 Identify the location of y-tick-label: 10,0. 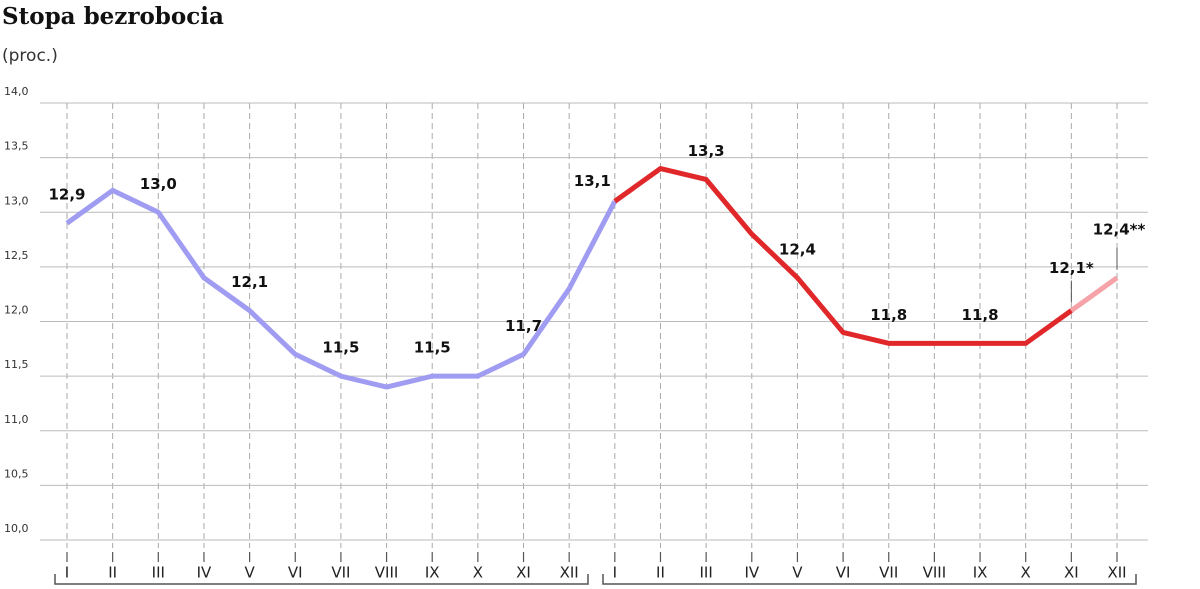
(16, 528).